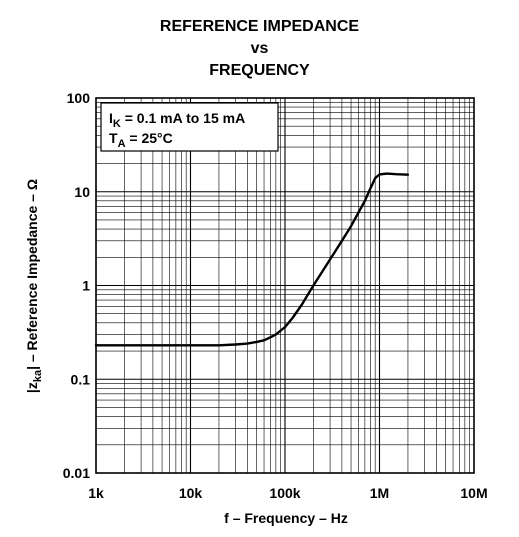  Describe the element at coordinates (379, 493) in the screenshot. I see `x-tick-label: 1M` at that location.